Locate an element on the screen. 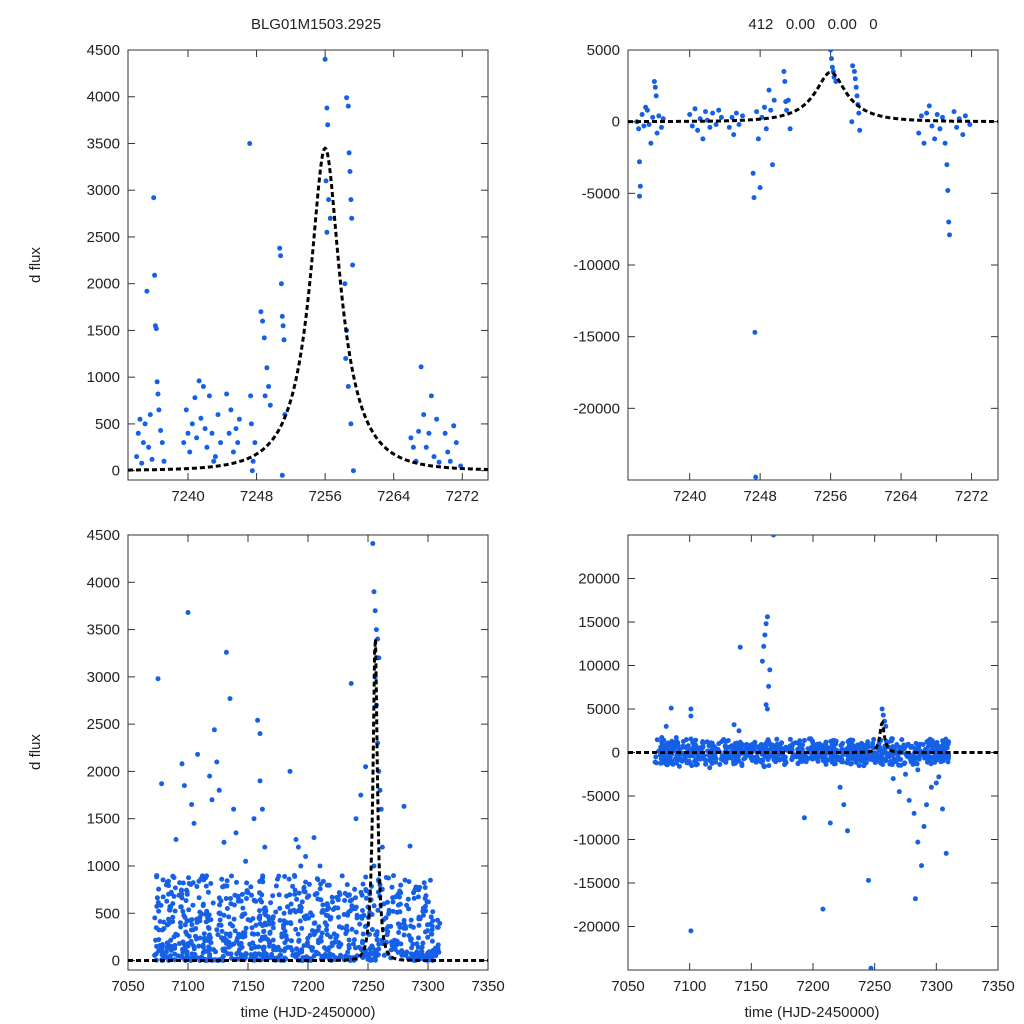  x-tick-label: 7350 is located at coordinates (997, 986).